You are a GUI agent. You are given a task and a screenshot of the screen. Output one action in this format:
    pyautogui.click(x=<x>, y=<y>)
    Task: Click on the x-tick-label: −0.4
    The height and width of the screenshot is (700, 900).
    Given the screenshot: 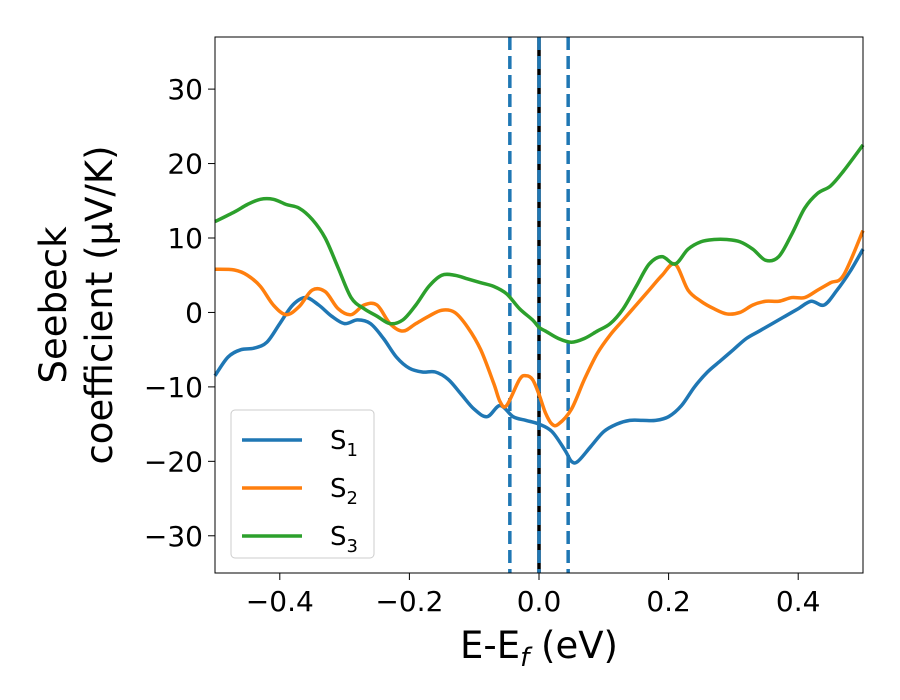 What is the action you would take?
    pyautogui.click(x=280, y=601)
    